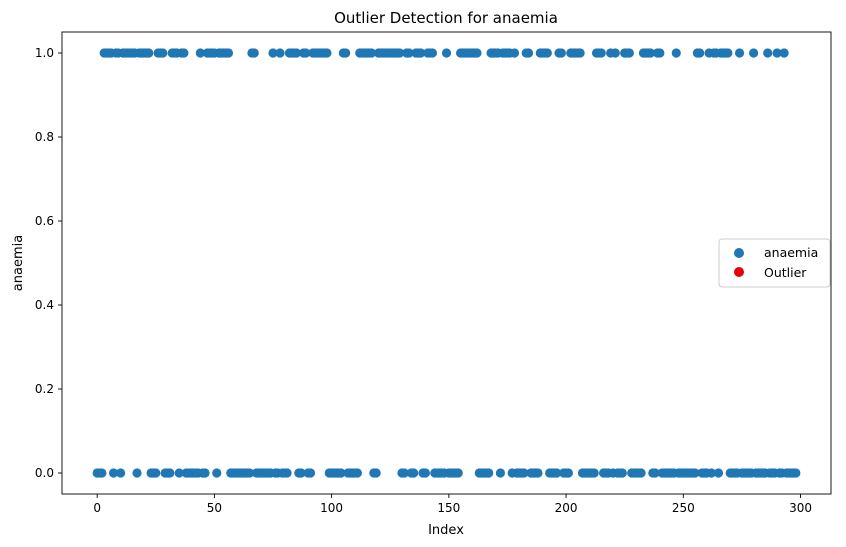 This screenshot has width=846, height=547. What do you see at coordinates (44, 473) in the screenshot?
I see `y-tick-label-0: 0.0` at bounding box center [44, 473].